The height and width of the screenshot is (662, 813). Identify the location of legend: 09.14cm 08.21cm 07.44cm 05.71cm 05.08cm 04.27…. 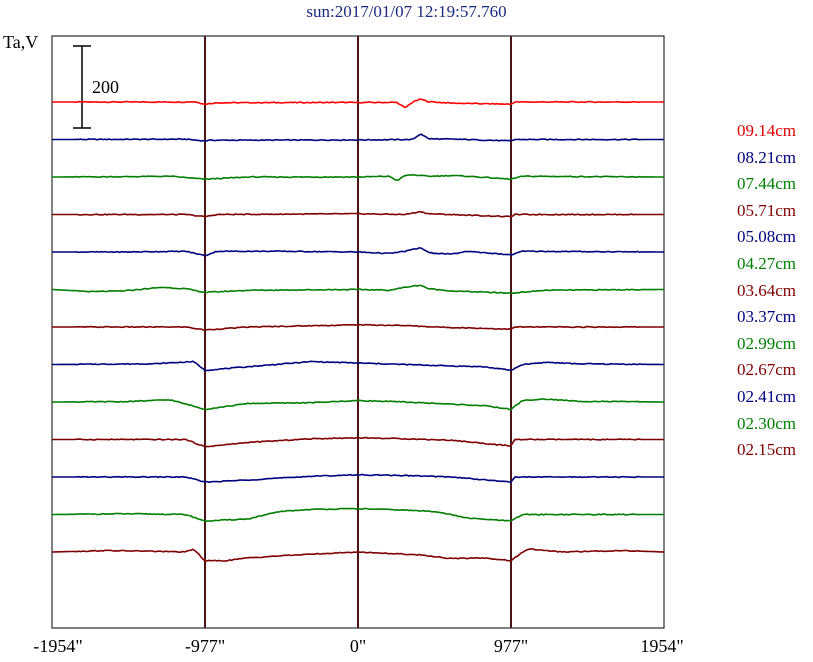
(766, 291).